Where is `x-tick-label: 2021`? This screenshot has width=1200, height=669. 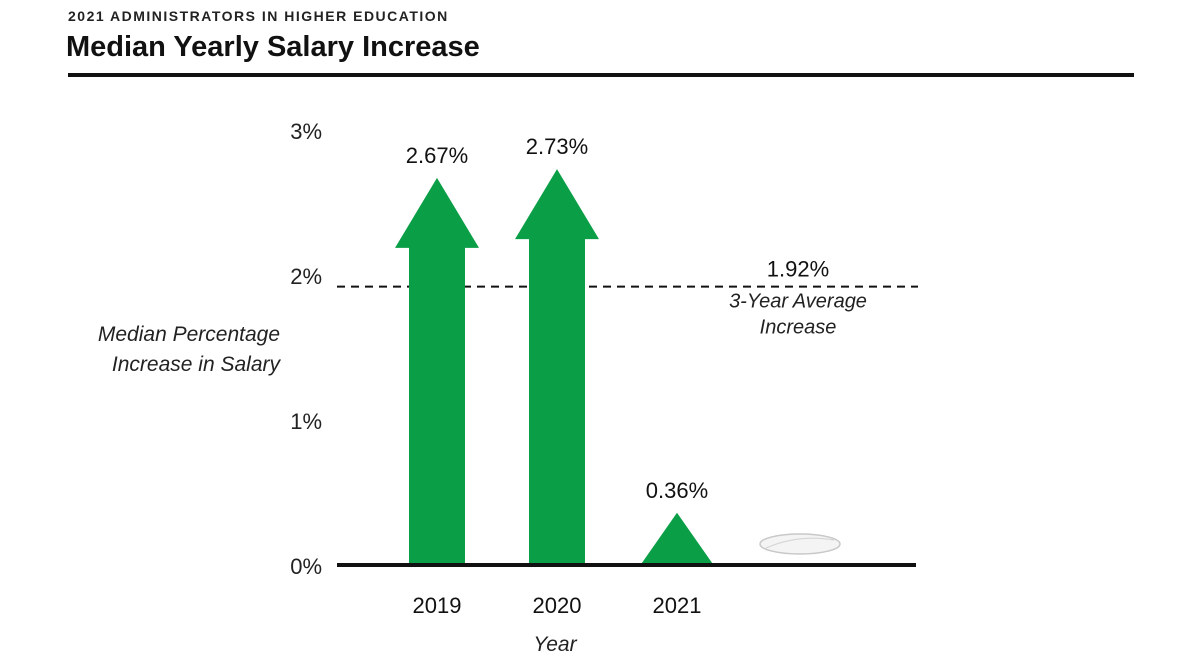
x-tick-label: 2021 is located at coordinates (677, 605).